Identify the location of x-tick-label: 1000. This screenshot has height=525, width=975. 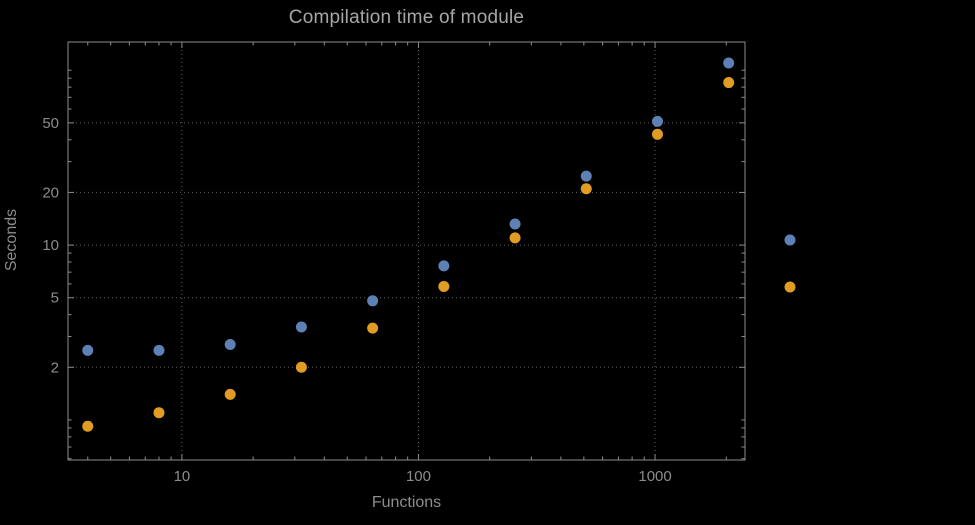
(654, 476).